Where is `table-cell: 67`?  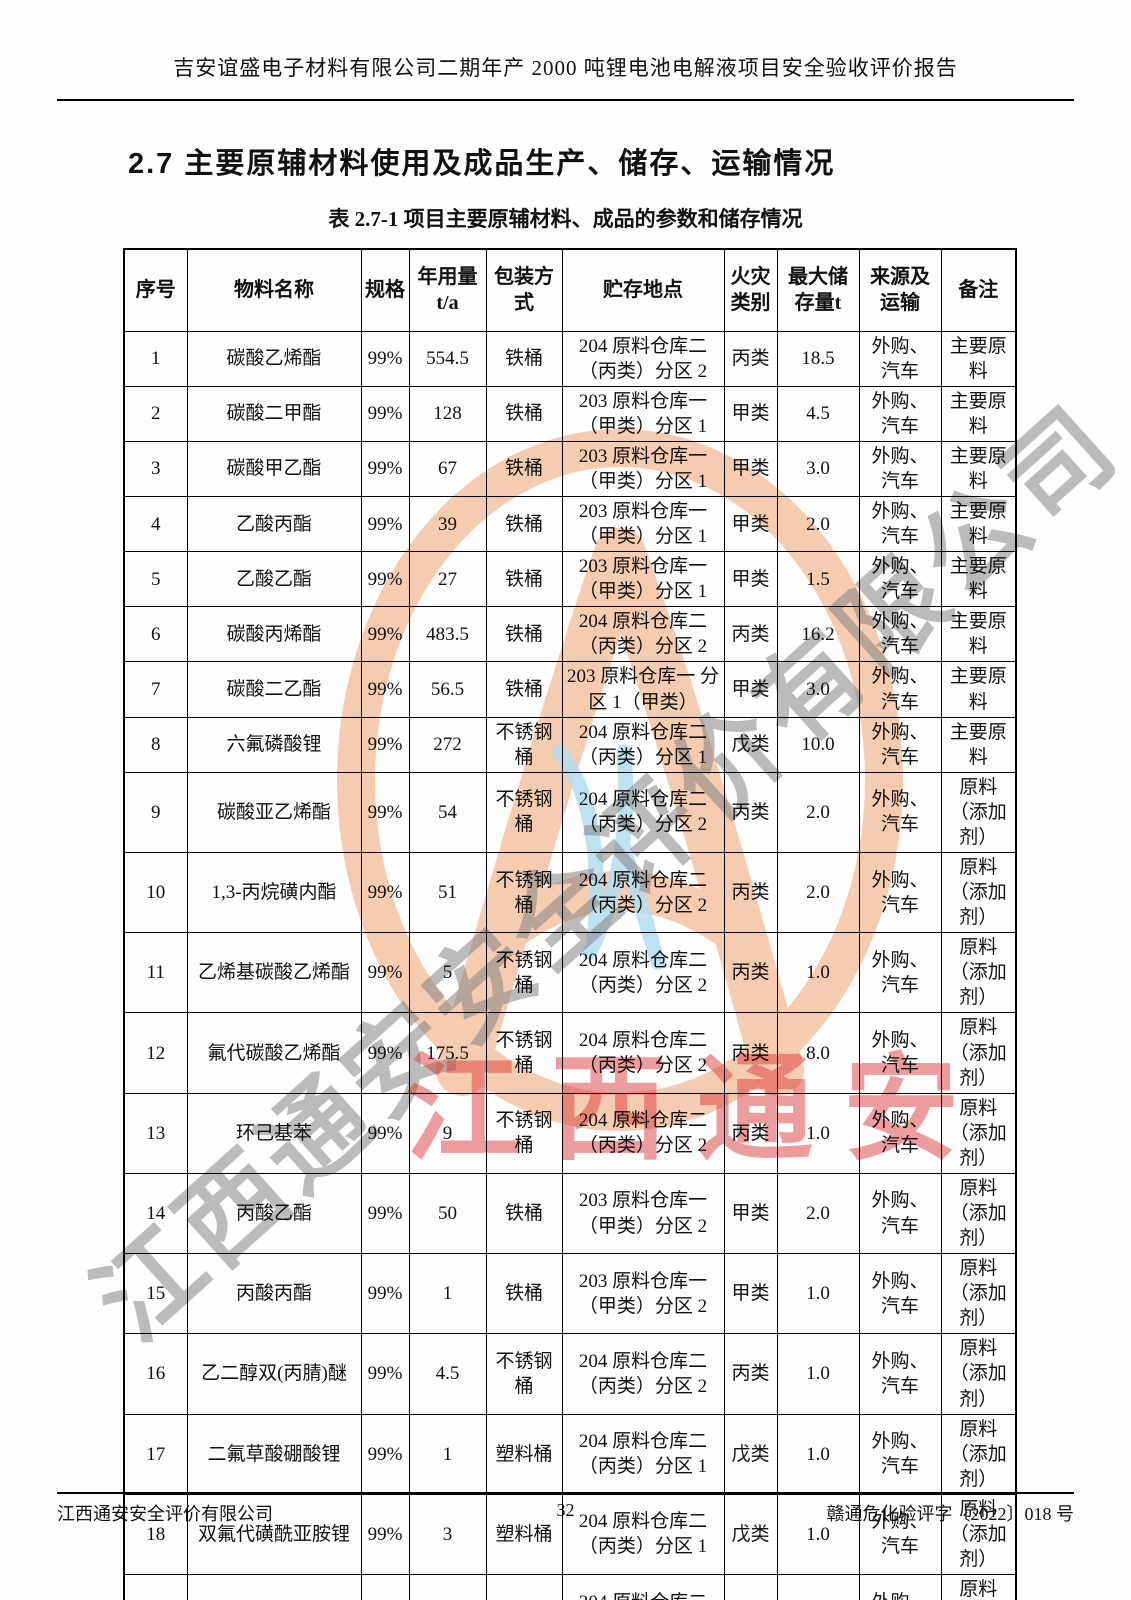 table-cell: 67 is located at coordinates (447, 468).